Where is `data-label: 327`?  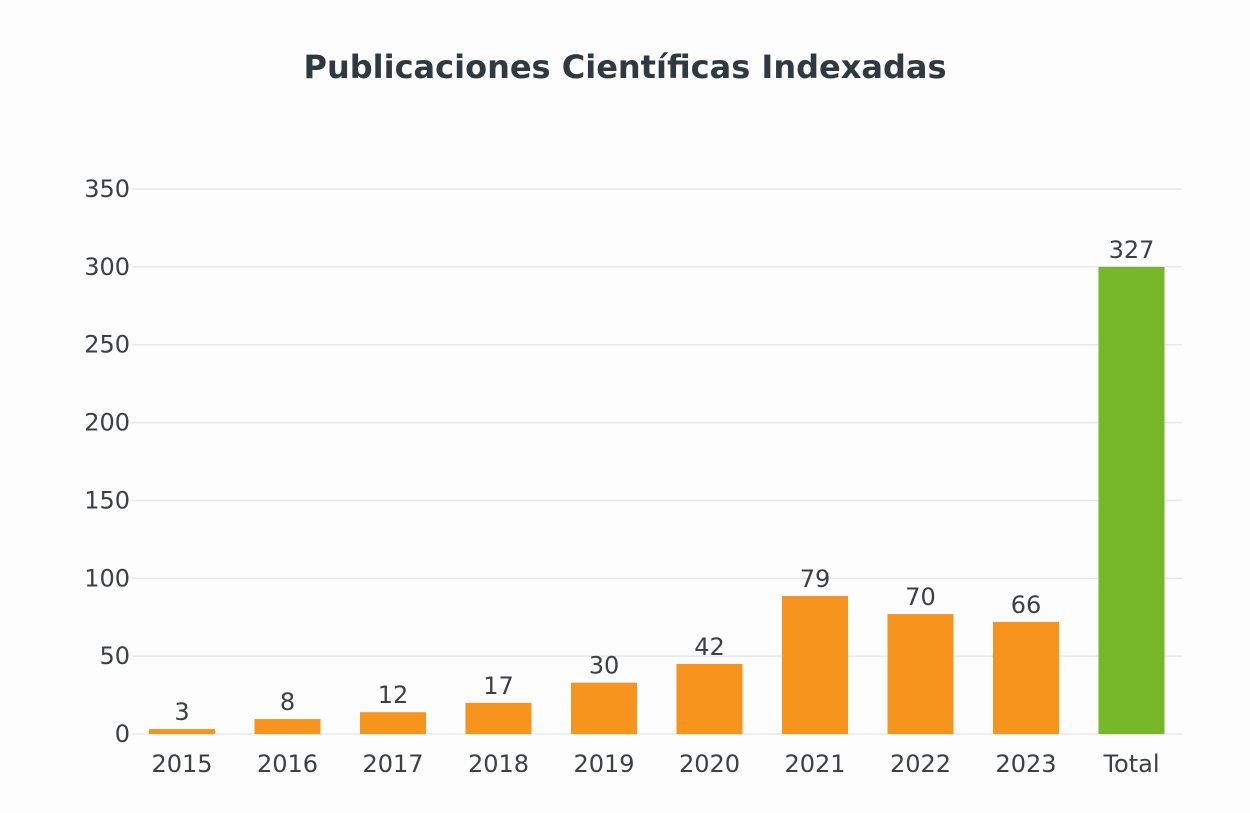
data-label: 327 is located at coordinates (1132, 250).